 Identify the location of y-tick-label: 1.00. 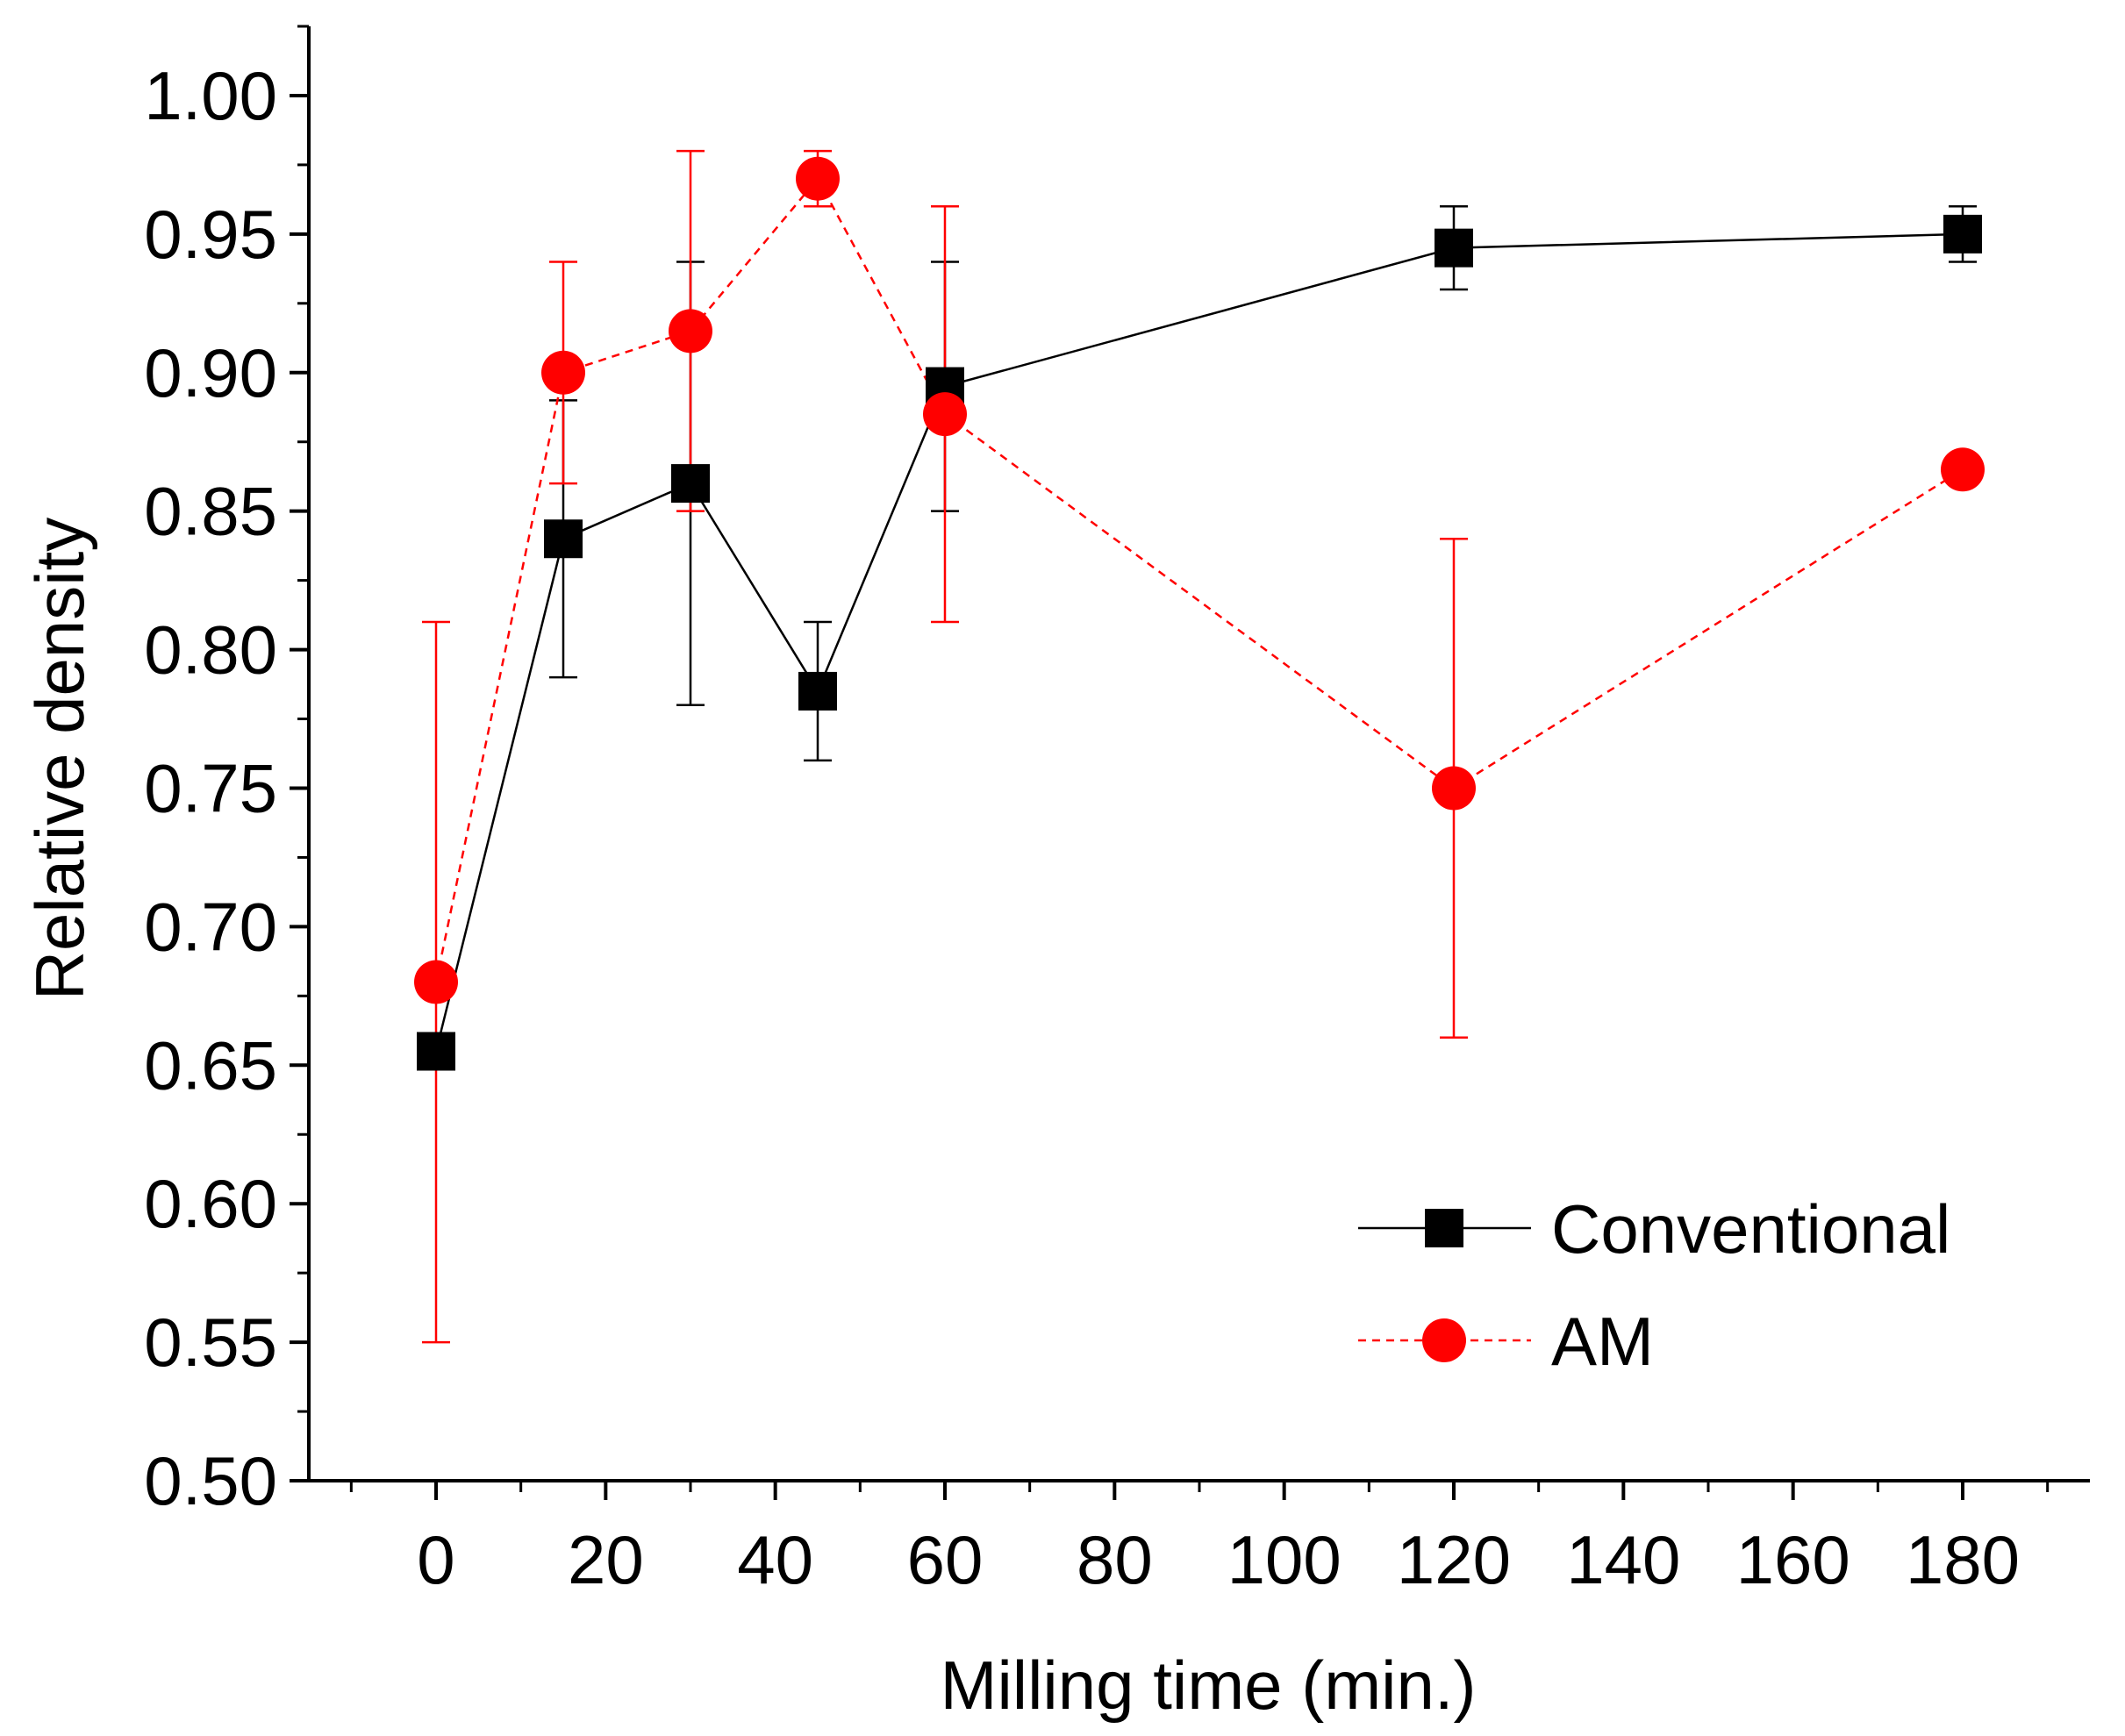
(211, 95).